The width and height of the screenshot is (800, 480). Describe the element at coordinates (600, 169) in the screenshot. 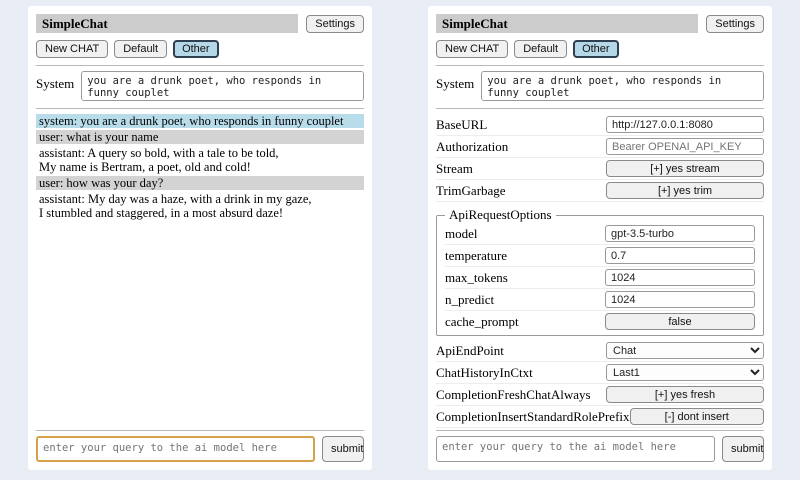

I see `setting-row-stream: Stream [+] yes stream` at that location.